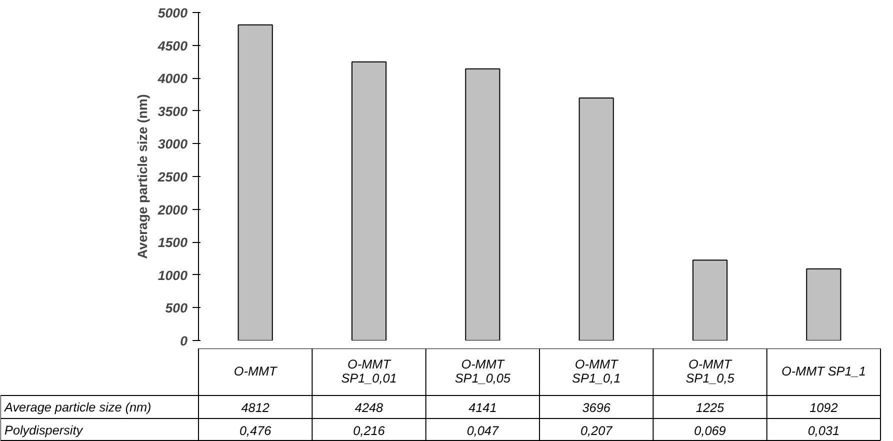 The image size is (893, 441). What do you see at coordinates (44, 431) in the screenshot?
I see `text: Polydispersity` at bounding box center [44, 431].